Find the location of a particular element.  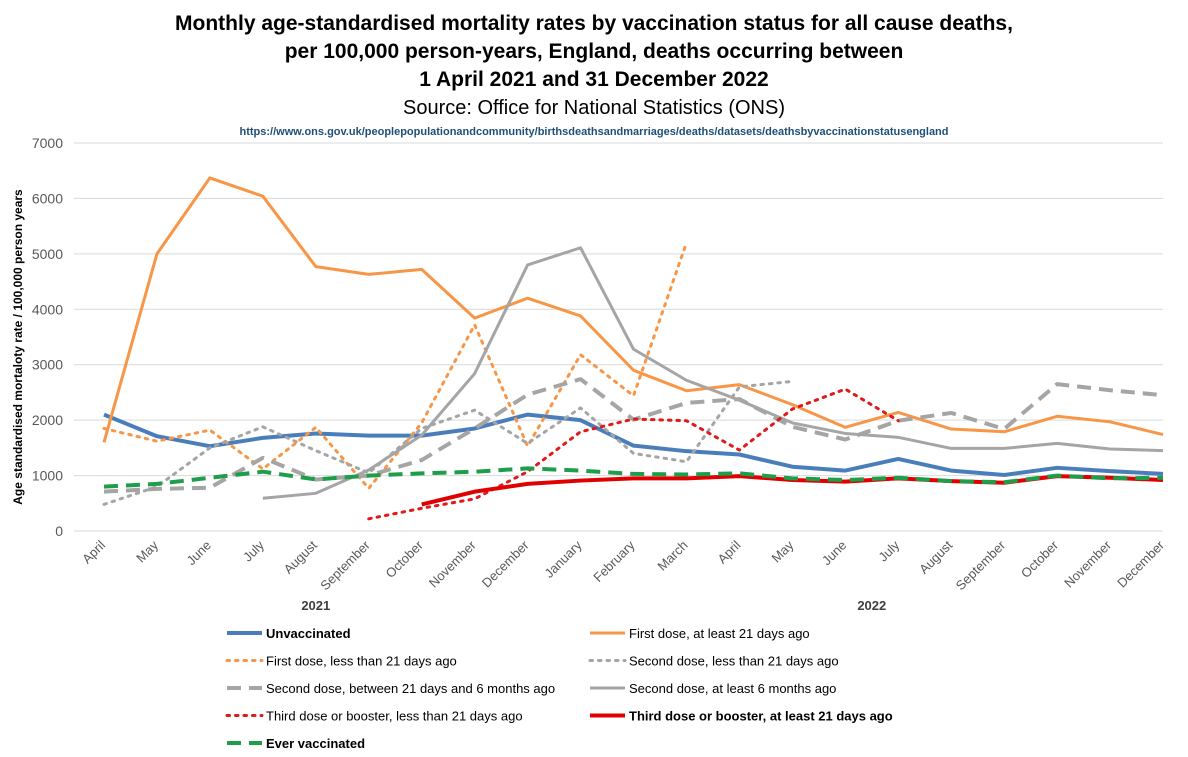

y-tick-label: 4000 is located at coordinates (47, 309).